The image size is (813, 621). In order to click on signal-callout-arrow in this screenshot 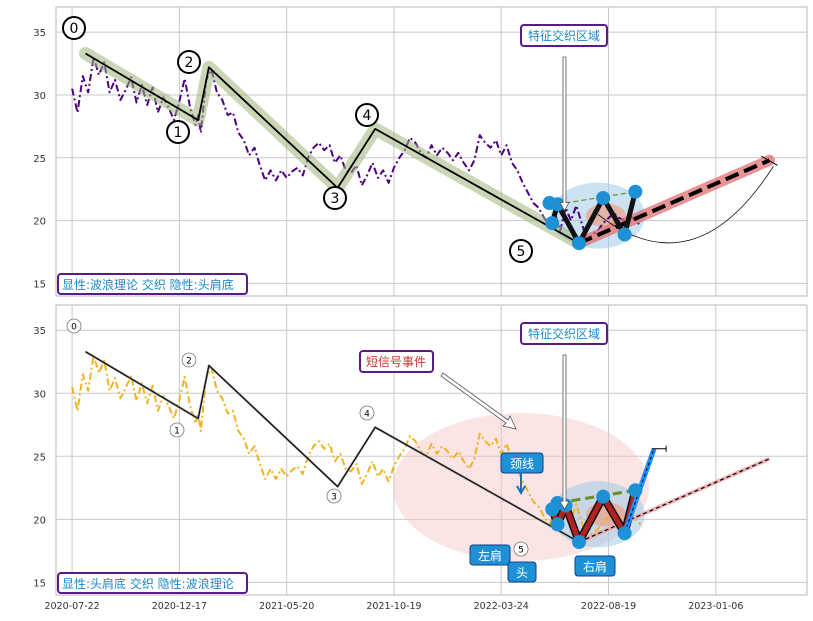, I will do `click(478, 401)`.